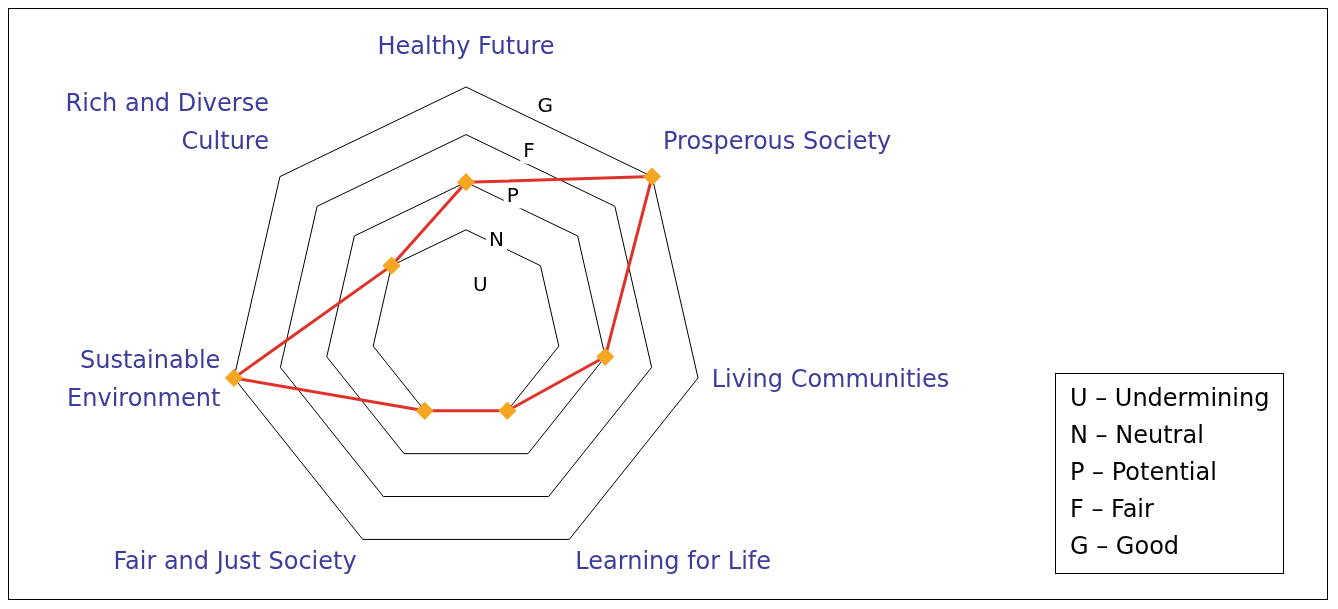  What do you see at coordinates (1112, 509) in the screenshot?
I see `text: F – Fair` at bounding box center [1112, 509].